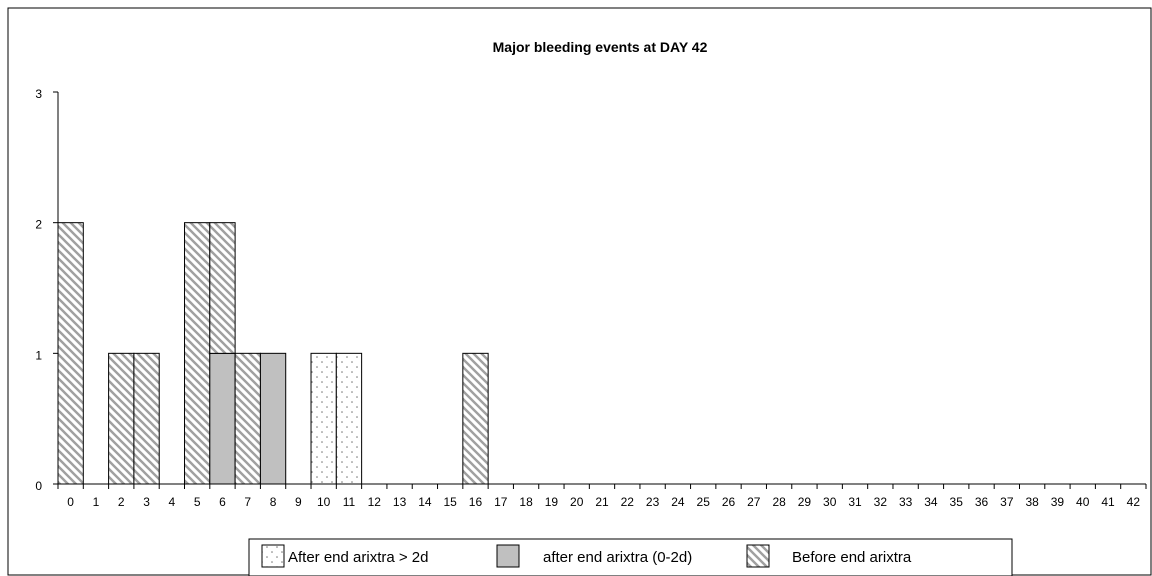 This screenshot has height=576, width=1152. Describe the element at coordinates (830, 502) in the screenshot. I see `x-tick-label: 30` at that location.